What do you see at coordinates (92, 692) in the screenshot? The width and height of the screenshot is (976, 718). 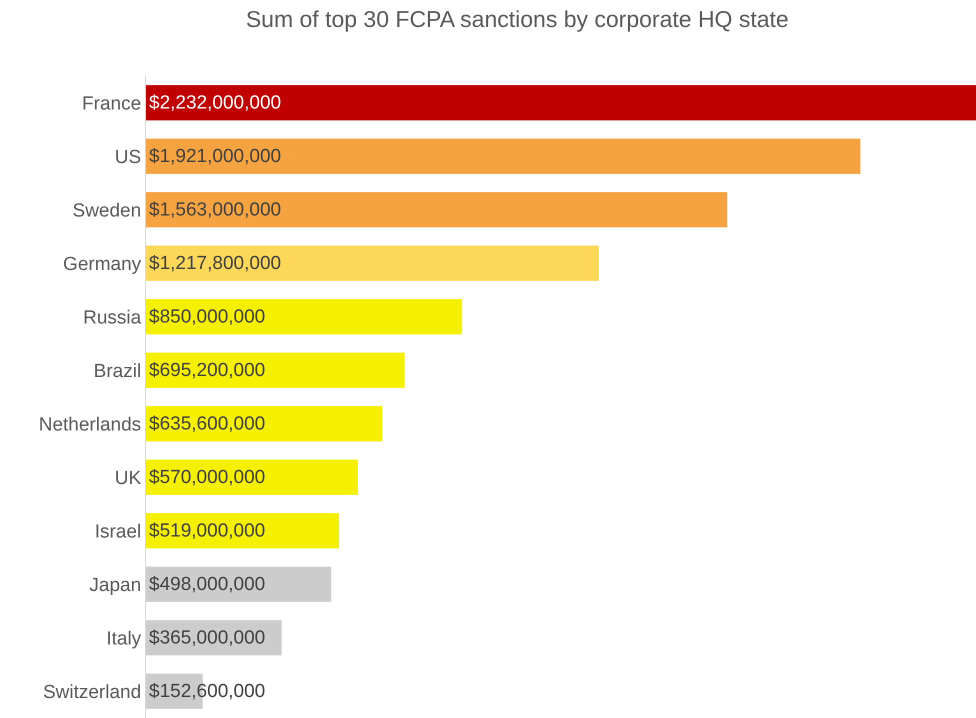 I see `y-tick-label: Switzerland` at bounding box center [92, 692].